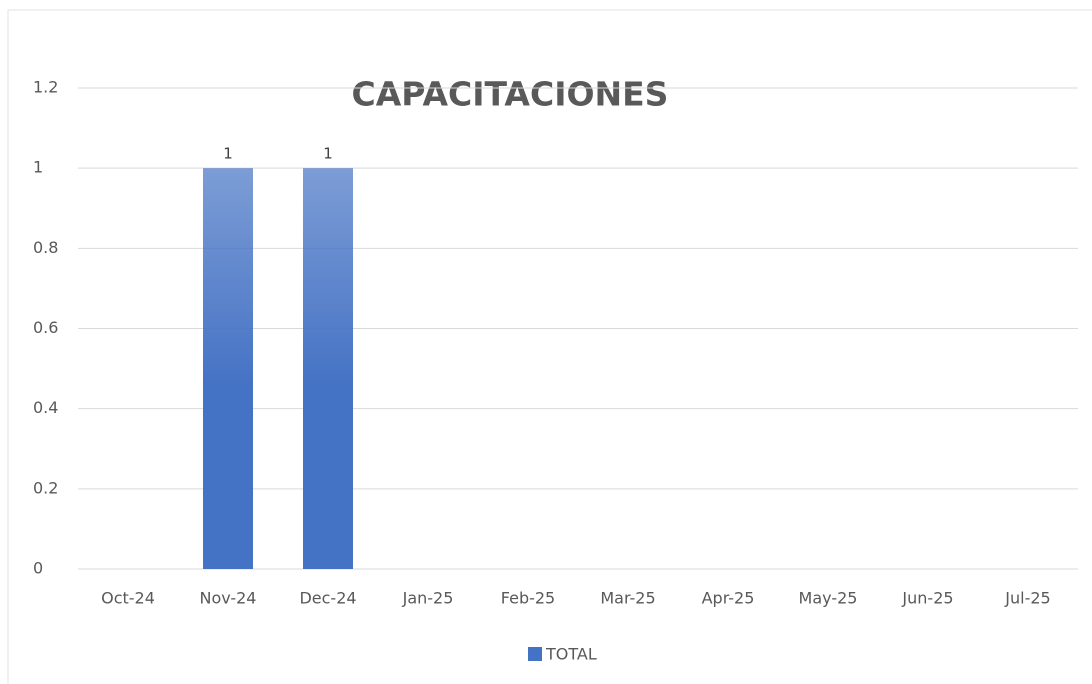  Describe the element at coordinates (45, 247) in the screenshot. I see `y-tick-label: 0.8` at that location.